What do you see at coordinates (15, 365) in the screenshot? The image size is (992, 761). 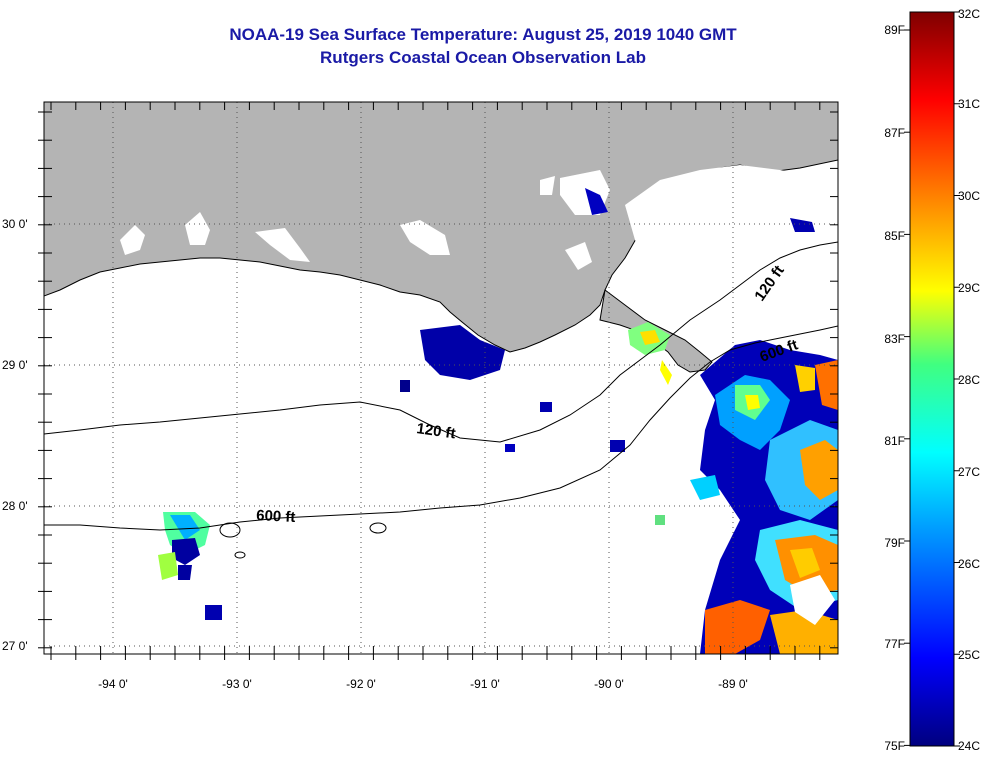 I see `lat-label: 29 0'` at bounding box center [15, 365].